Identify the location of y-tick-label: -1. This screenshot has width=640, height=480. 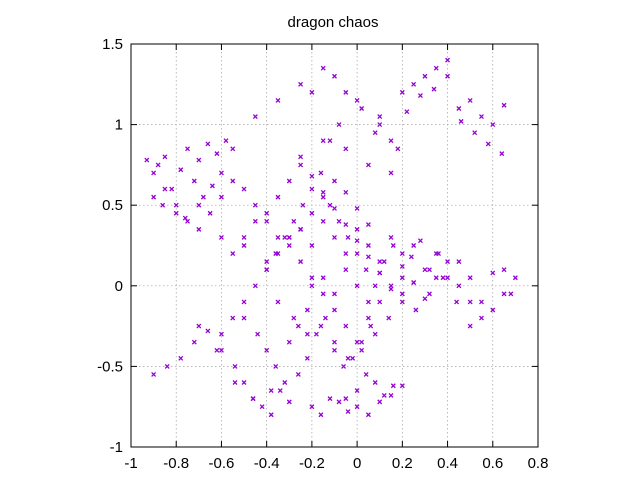
(116, 447).